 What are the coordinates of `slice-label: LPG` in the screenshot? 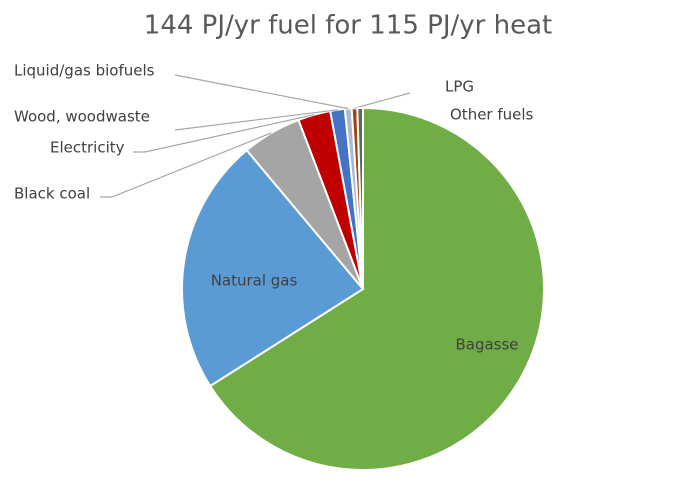 It's located at (459, 87).